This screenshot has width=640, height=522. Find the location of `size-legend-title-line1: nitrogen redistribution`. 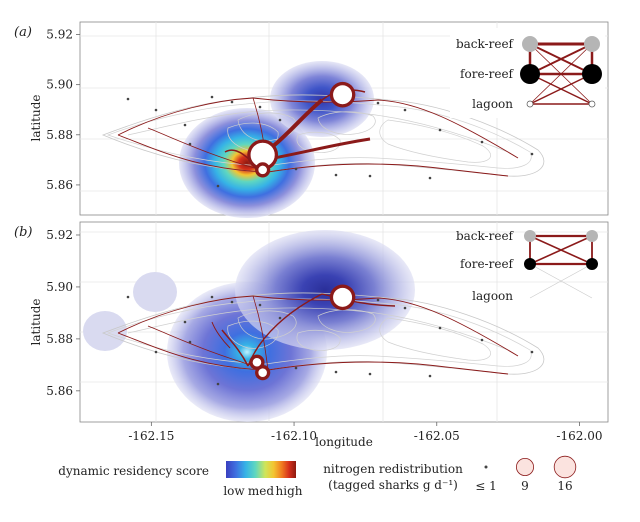

size-legend-title-line1: nitrogen redistribution is located at coordinates (393, 469).